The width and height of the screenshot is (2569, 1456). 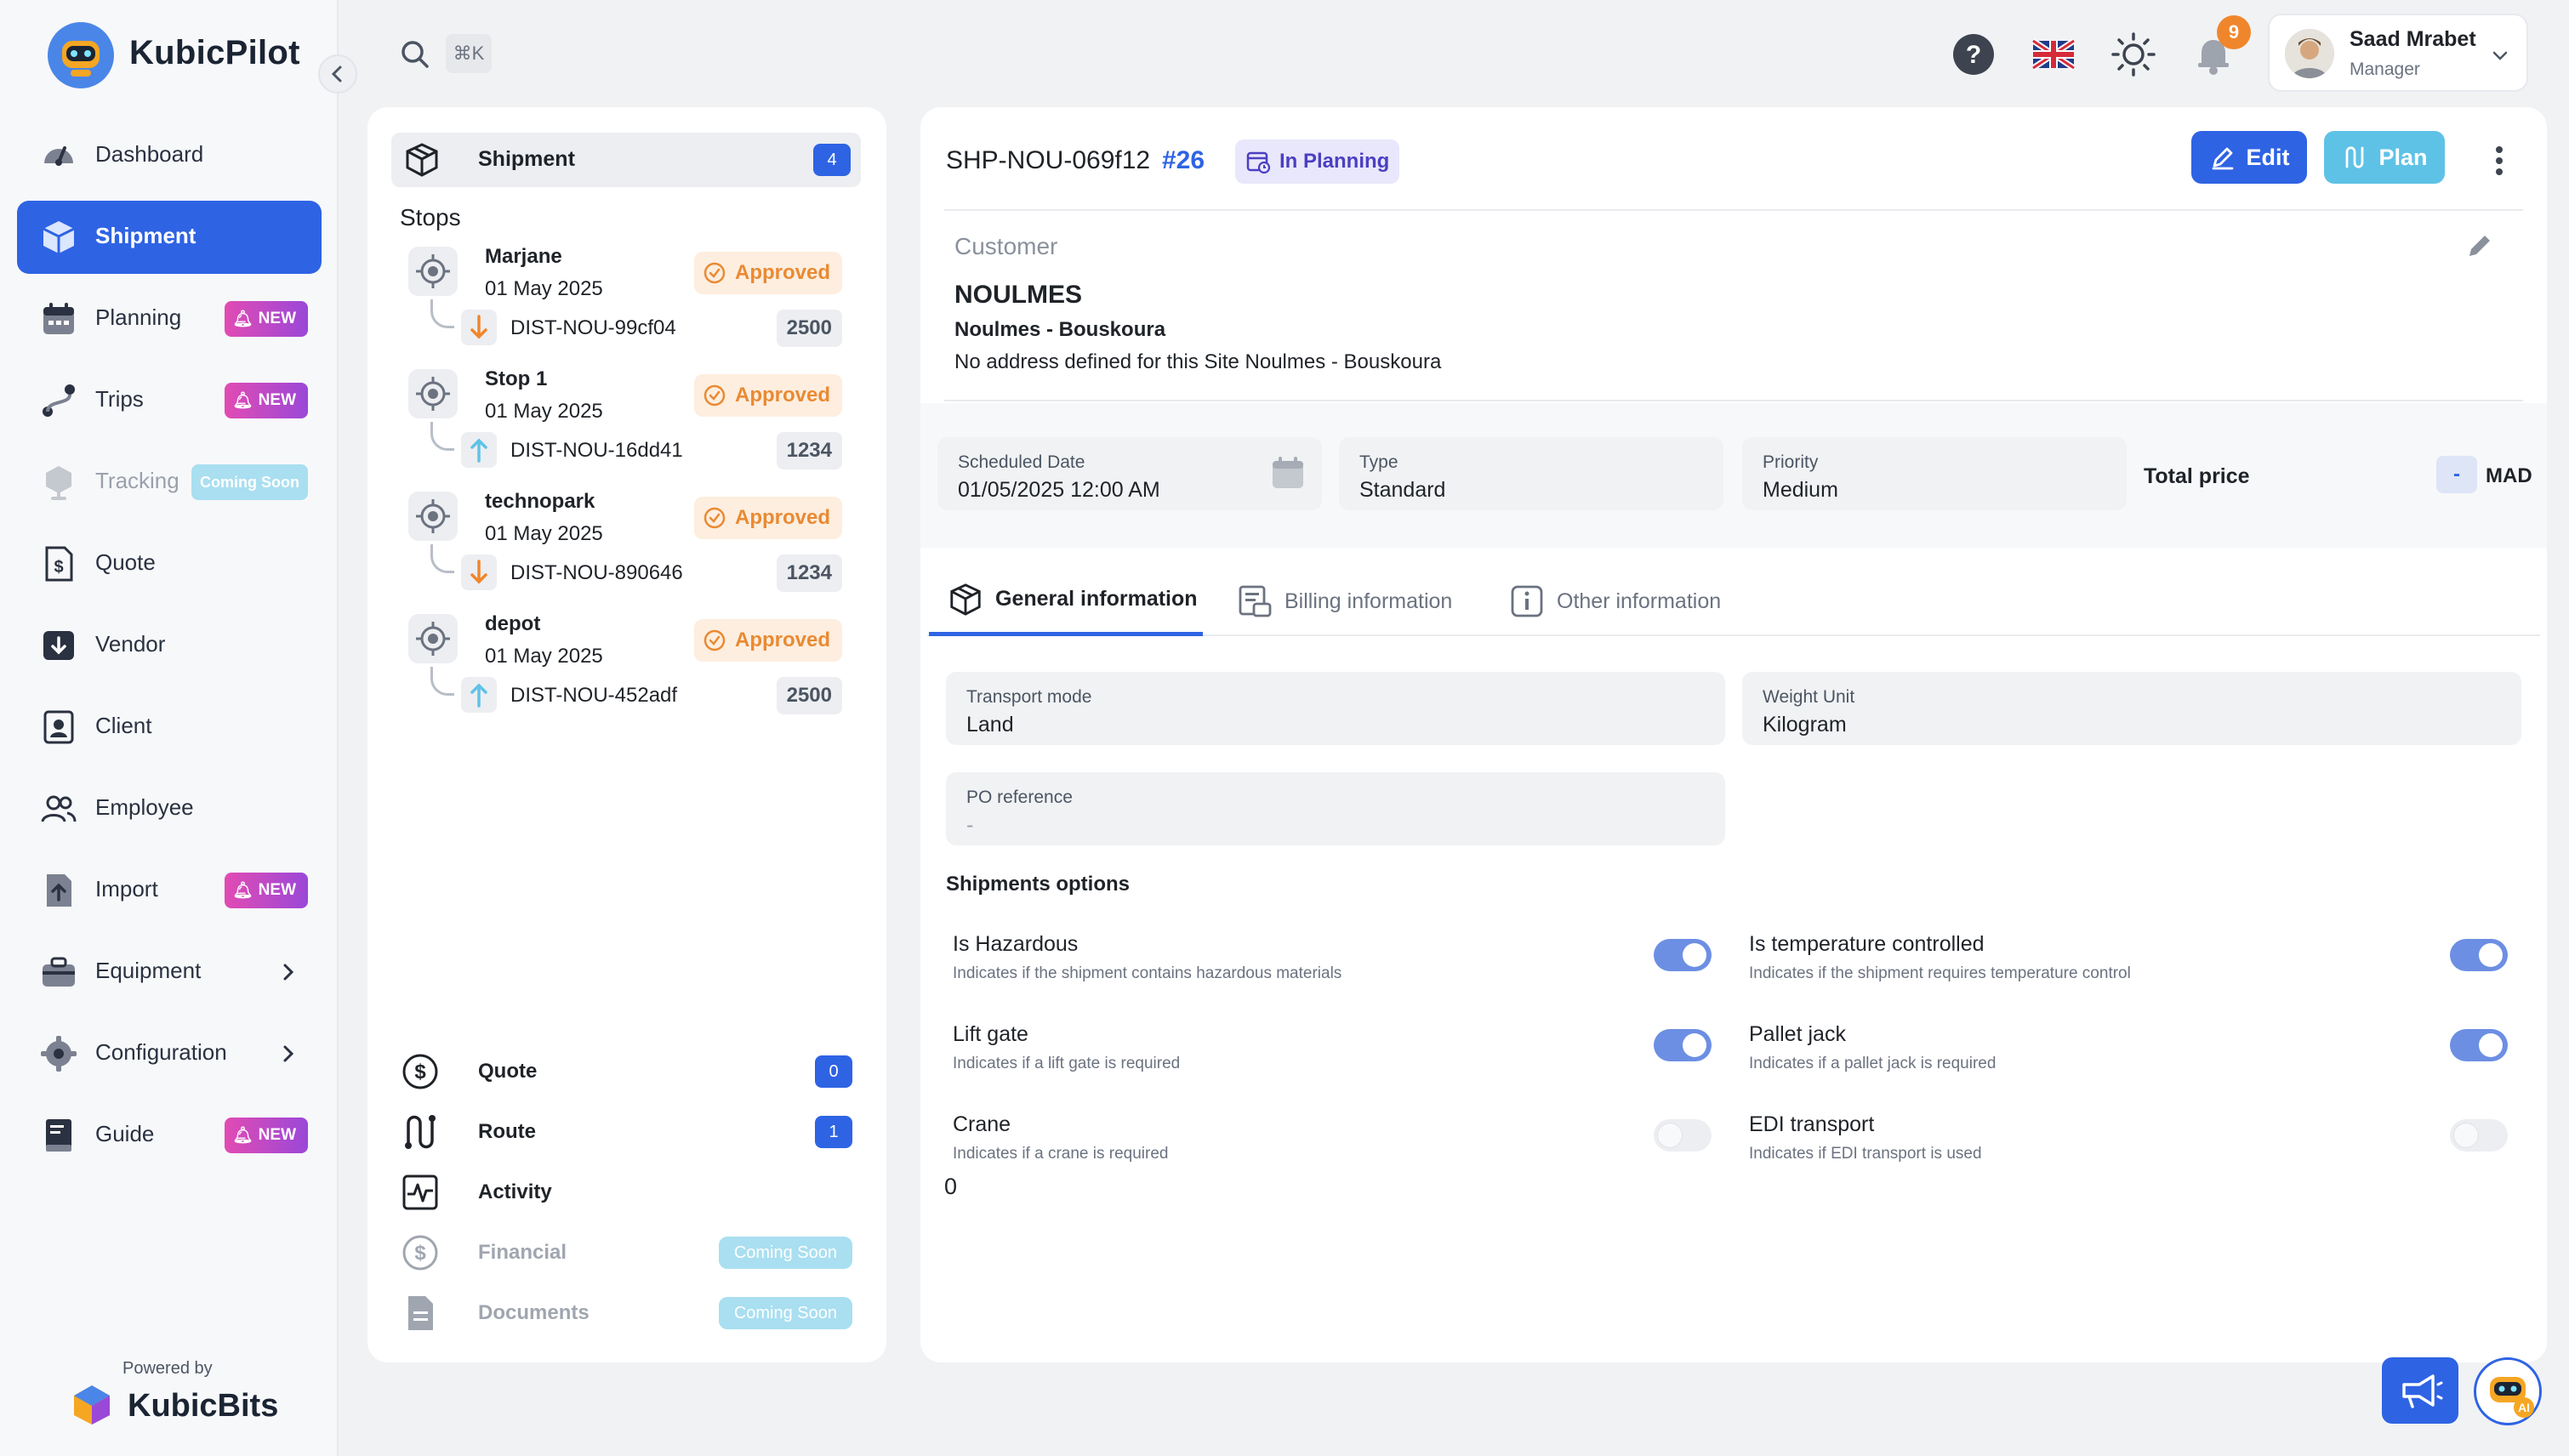 What do you see at coordinates (337, 74) in the screenshot?
I see `collapse-sidebar-button` at bounding box center [337, 74].